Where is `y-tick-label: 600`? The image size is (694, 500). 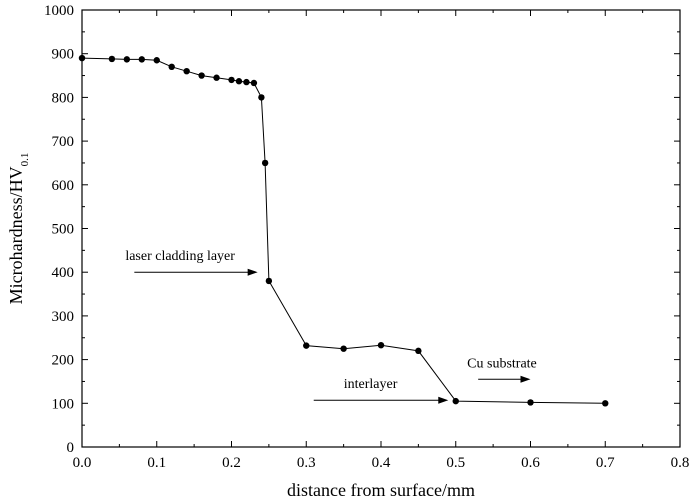 y-tick-label: 600 is located at coordinates (63, 186).